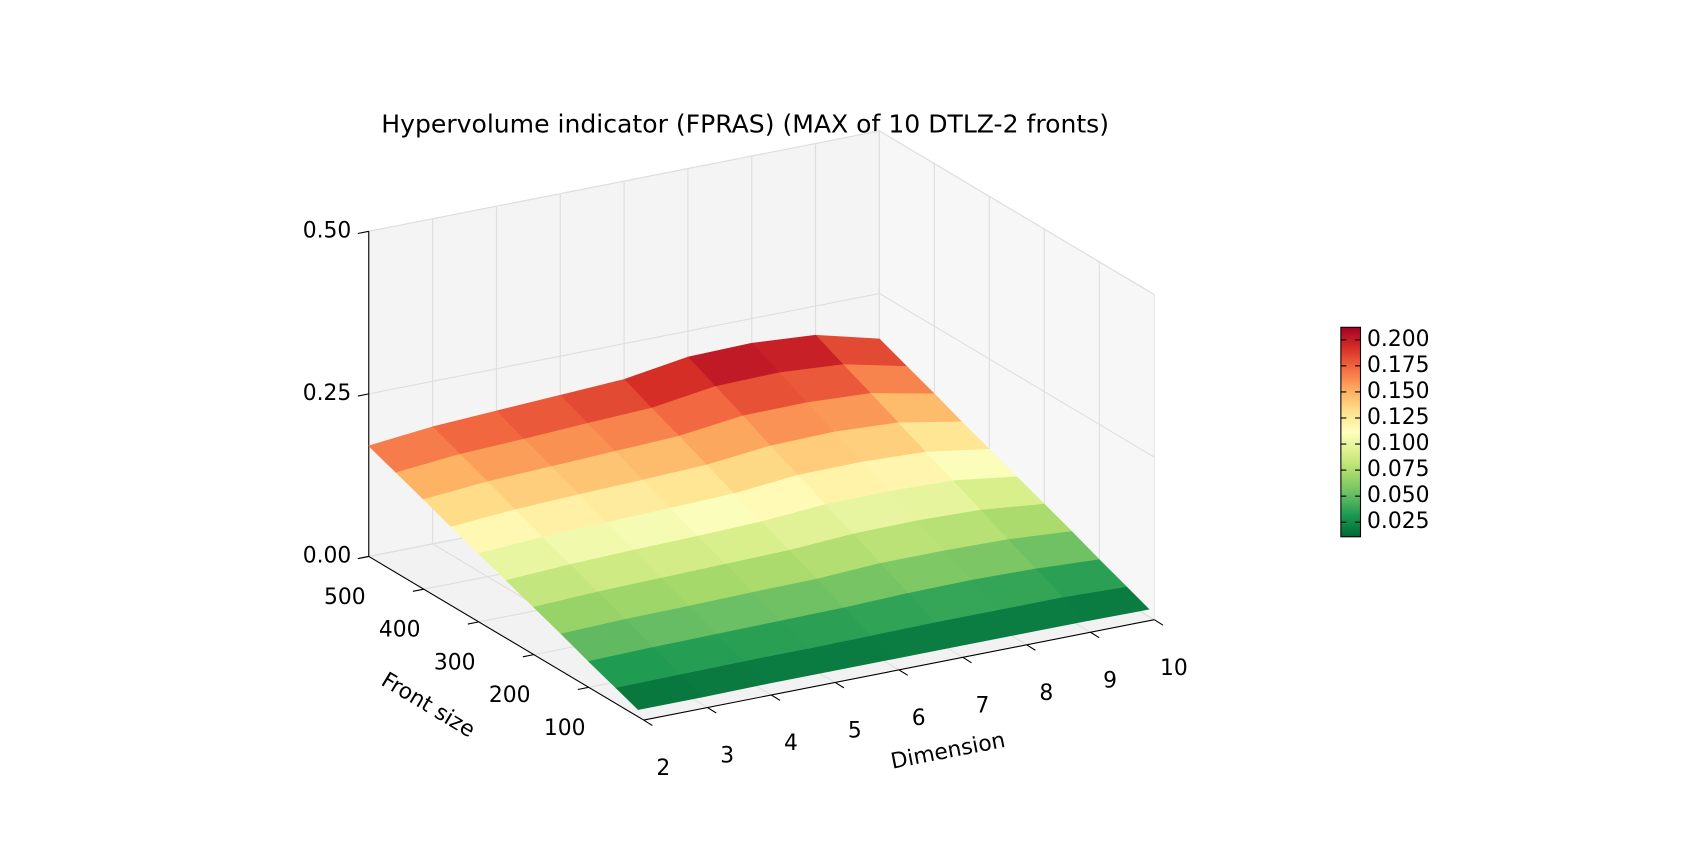 The height and width of the screenshot is (863, 1702). Describe the element at coordinates (345, 597) in the screenshot. I see `y-tick-label: 500` at that location.